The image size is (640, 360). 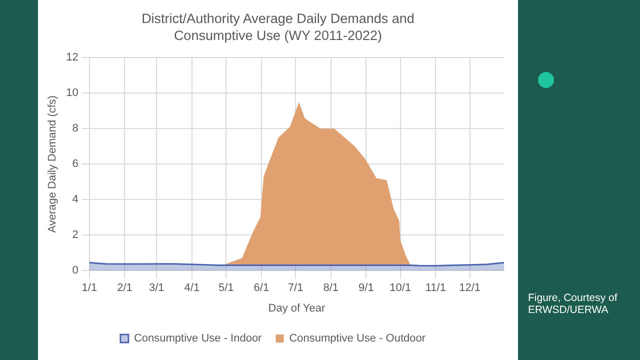 What do you see at coordinates (297, 308) in the screenshot?
I see `x-axis-title: Day of Year` at bounding box center [297, 308].